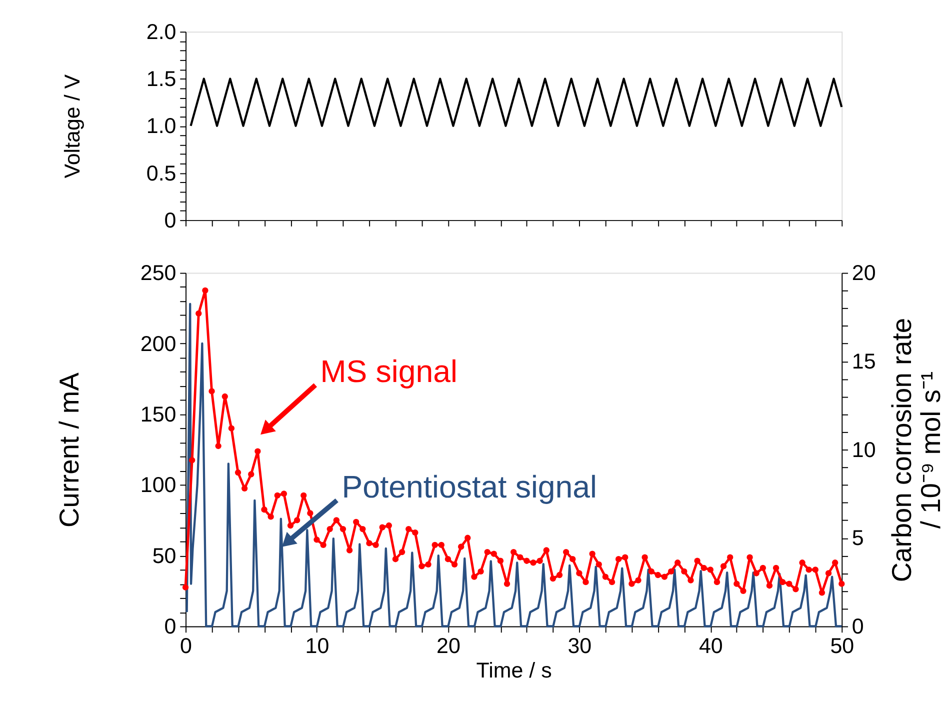  Describe the element at coordinates (161, 79) in the screenshot. I see `y-tick-label: 1.5` at that location.